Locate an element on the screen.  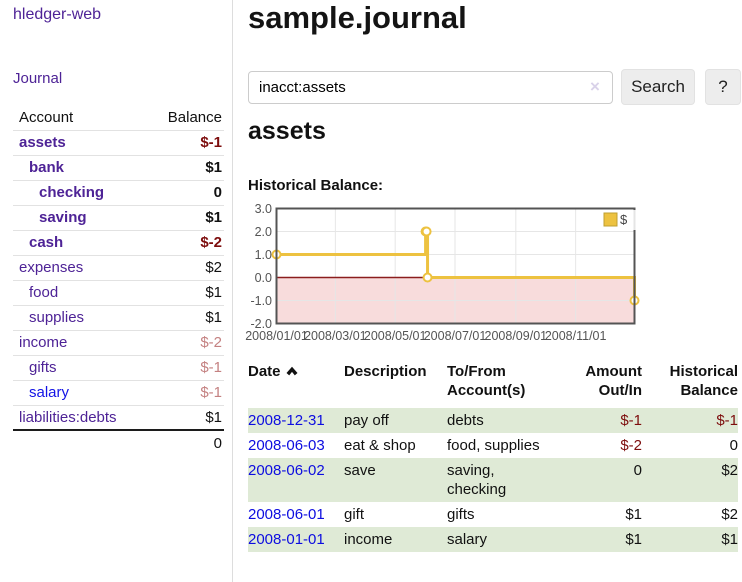
x-tick-label: 2008/05/01 is located at coordinates (395, 336).